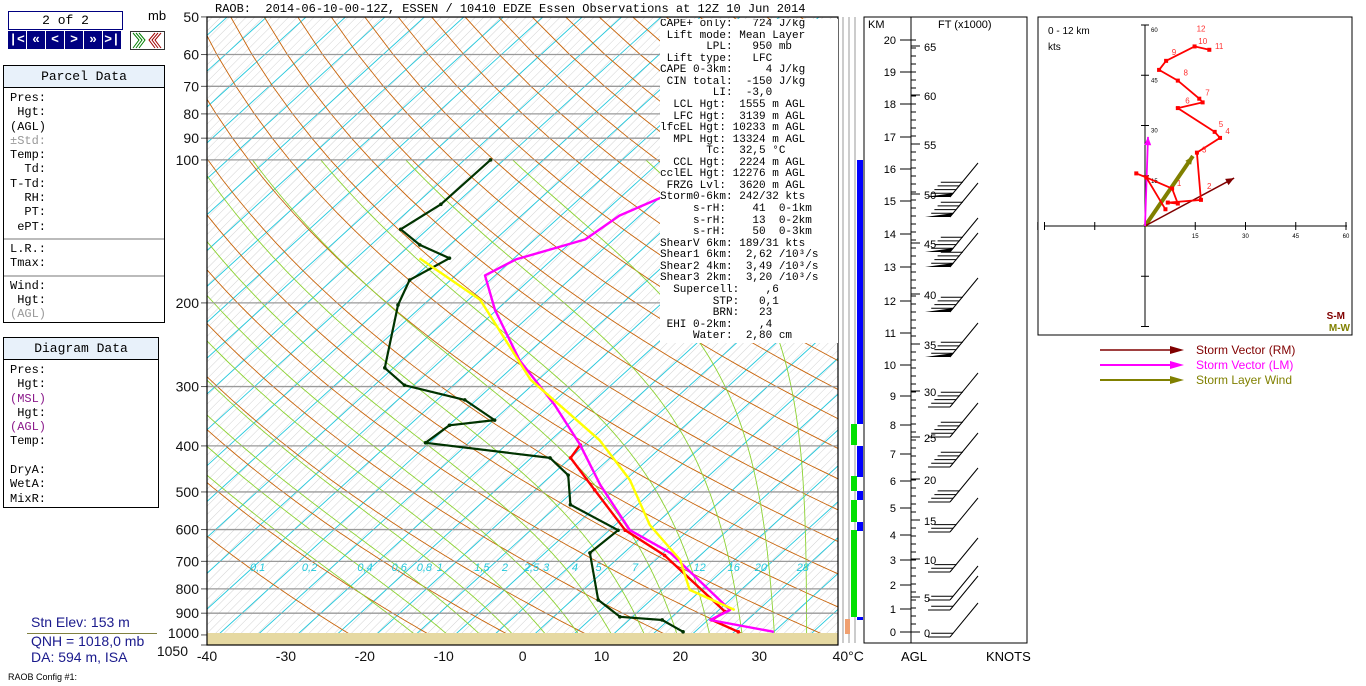 Image resolution: width=1366 pixels, height=686 pixels. I want to click on field-label: Lift mode: Mean Layer, so click(733, 35).